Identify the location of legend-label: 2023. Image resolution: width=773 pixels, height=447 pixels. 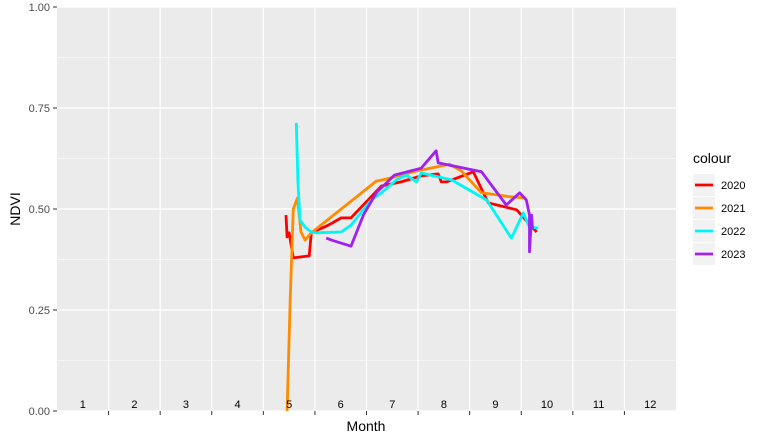
(733, 255).